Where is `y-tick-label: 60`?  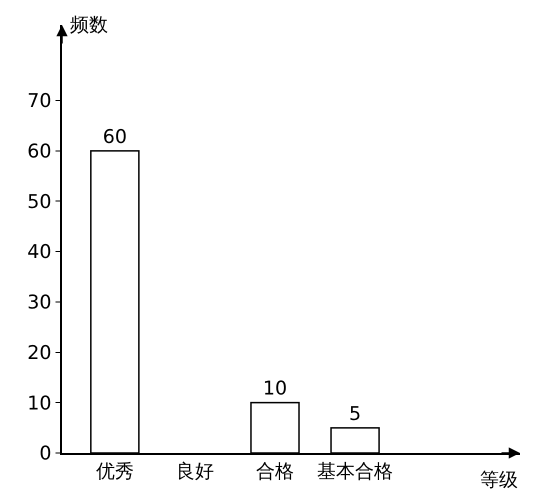
y-tick-label: 60 is located at coordinates (39, 151).